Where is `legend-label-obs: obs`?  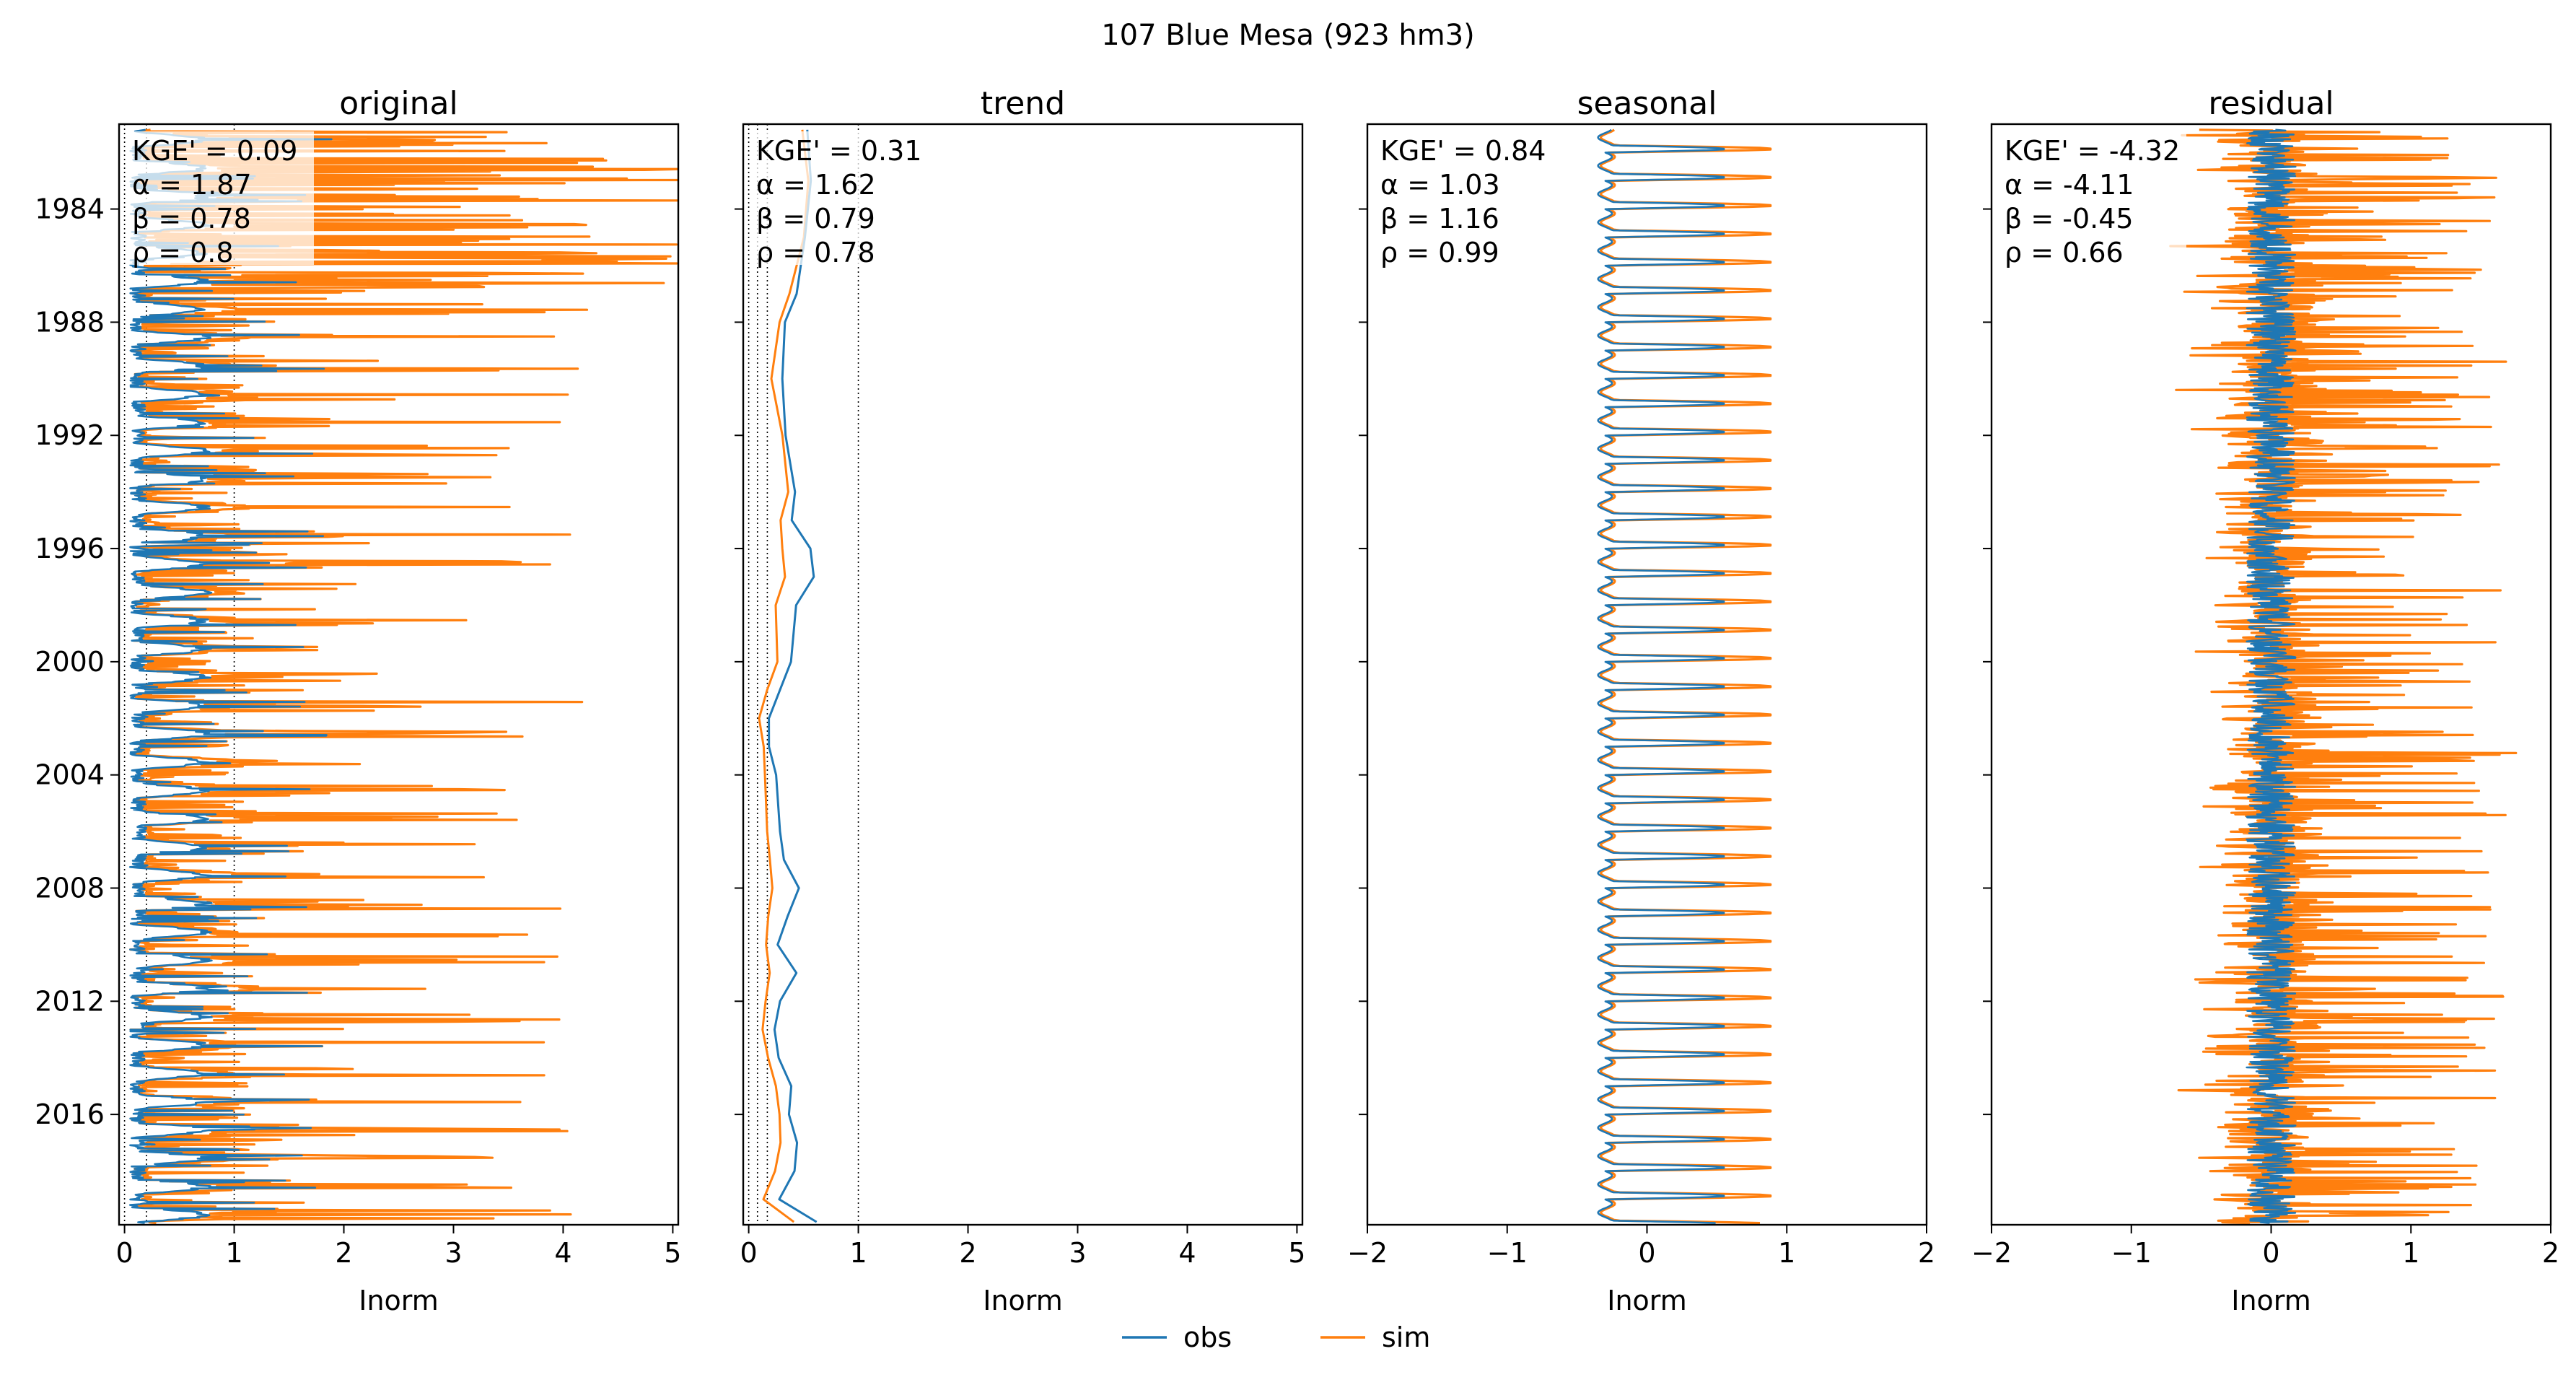 legend-label-obs: obs is located at coordinates (1207, 1337).